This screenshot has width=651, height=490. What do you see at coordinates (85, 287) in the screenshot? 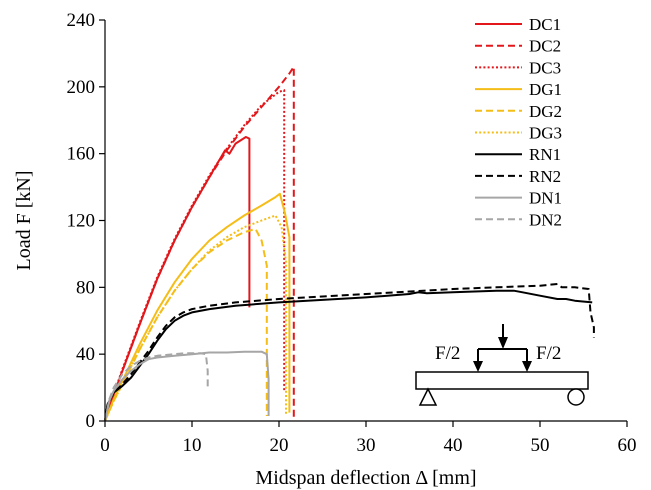
I see `y-tick-label: 80` at bounding box center [85, 287].